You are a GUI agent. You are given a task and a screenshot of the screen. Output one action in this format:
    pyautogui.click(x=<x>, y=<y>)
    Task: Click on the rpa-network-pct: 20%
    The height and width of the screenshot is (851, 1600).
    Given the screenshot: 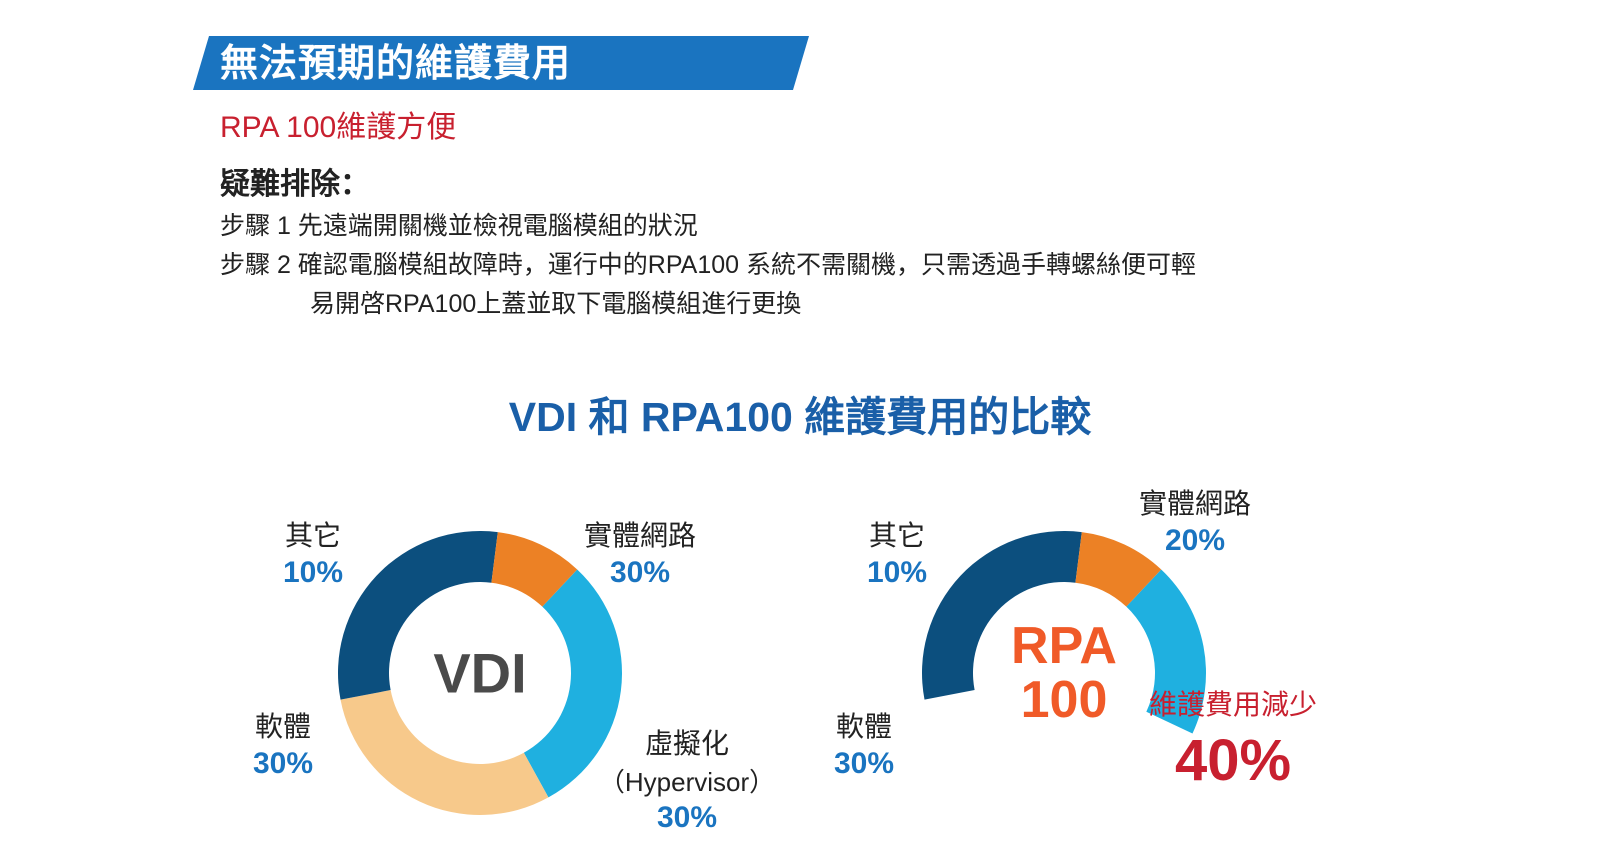 What is the action you would take?
    pyautogui.click(x=1195, y=540)
    